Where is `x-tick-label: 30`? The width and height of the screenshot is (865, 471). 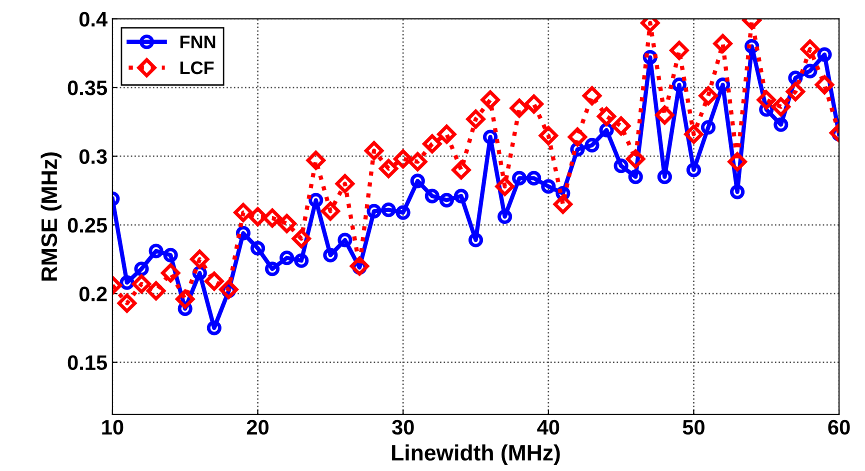
x-tick-label: 30 is located at coordinates (403, 427).